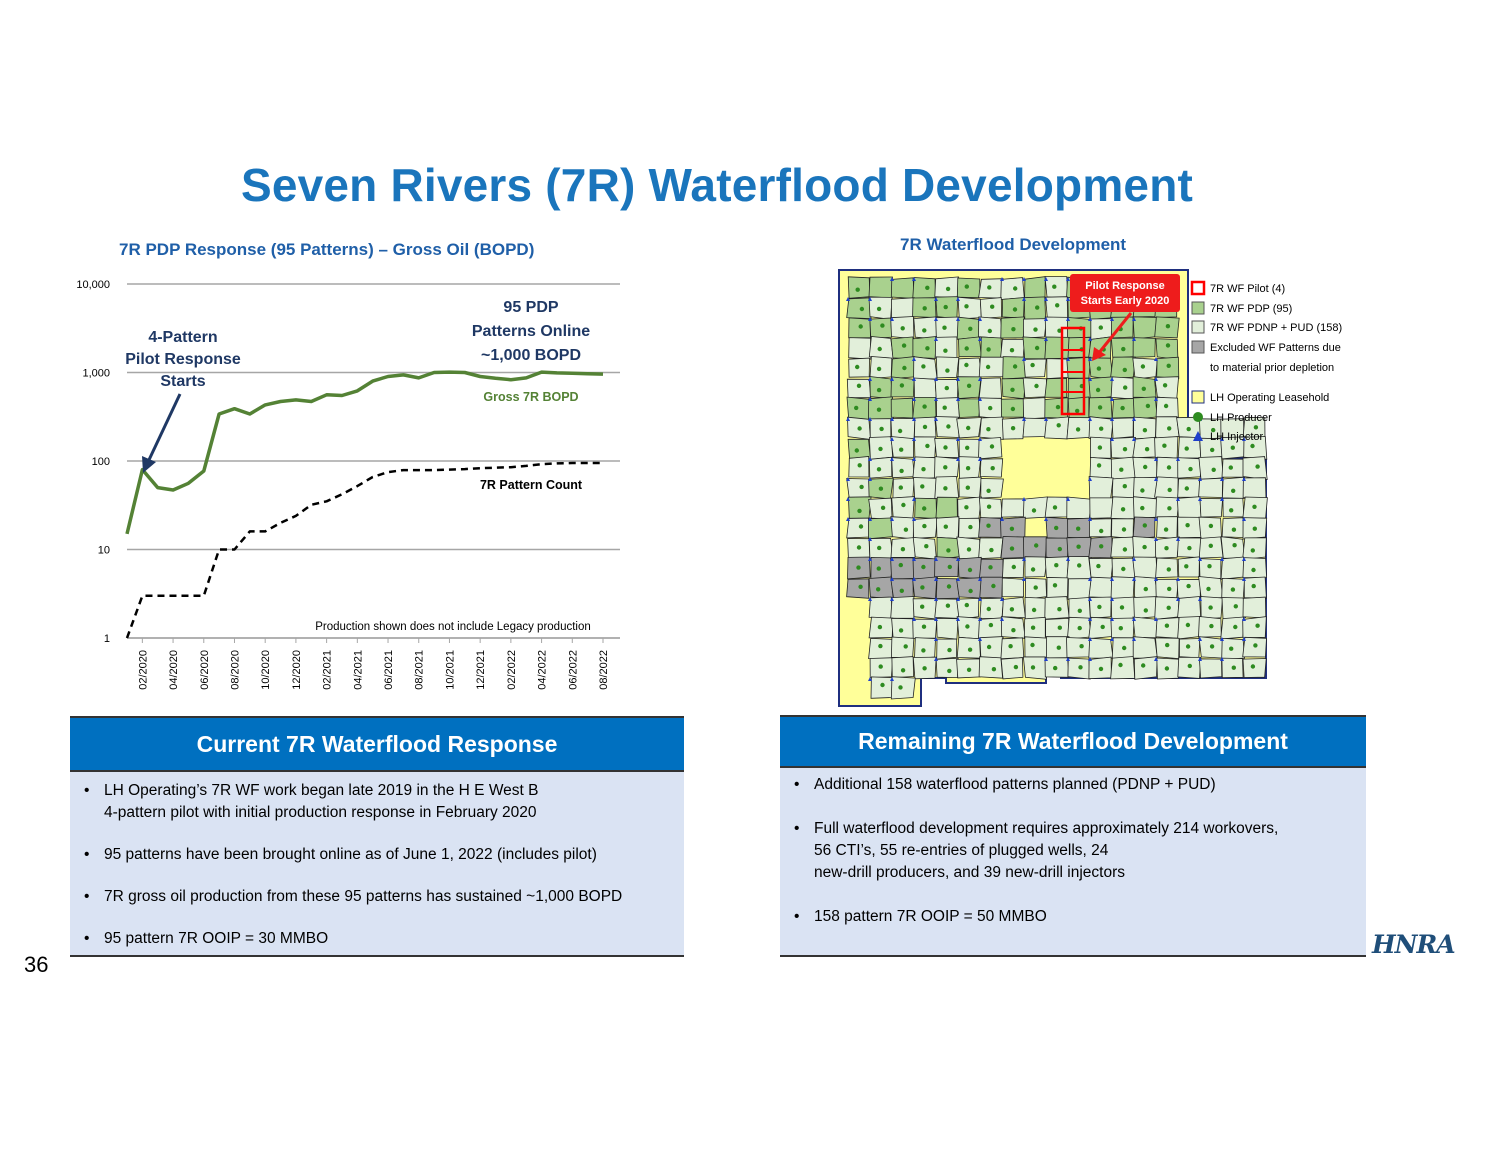 This screenshot has width=1500, height=1159. Describe the element at coordinates (149, 464) in the screenshot. I see `pilot-arrowhead` at that location.